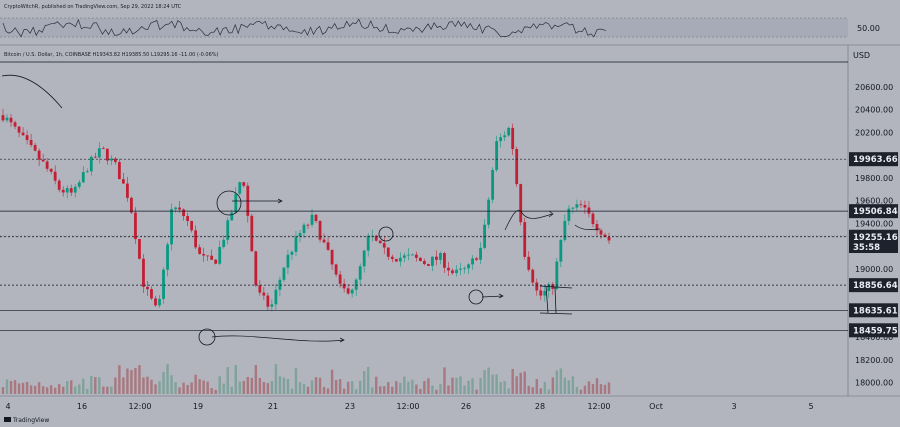 Image resolution: width=900 pixels, height=427 pixels. What do you see at coordinates (733, 406) in the screenshot?
I see `time-tick-label: 3` at bounding box center [733, 406].